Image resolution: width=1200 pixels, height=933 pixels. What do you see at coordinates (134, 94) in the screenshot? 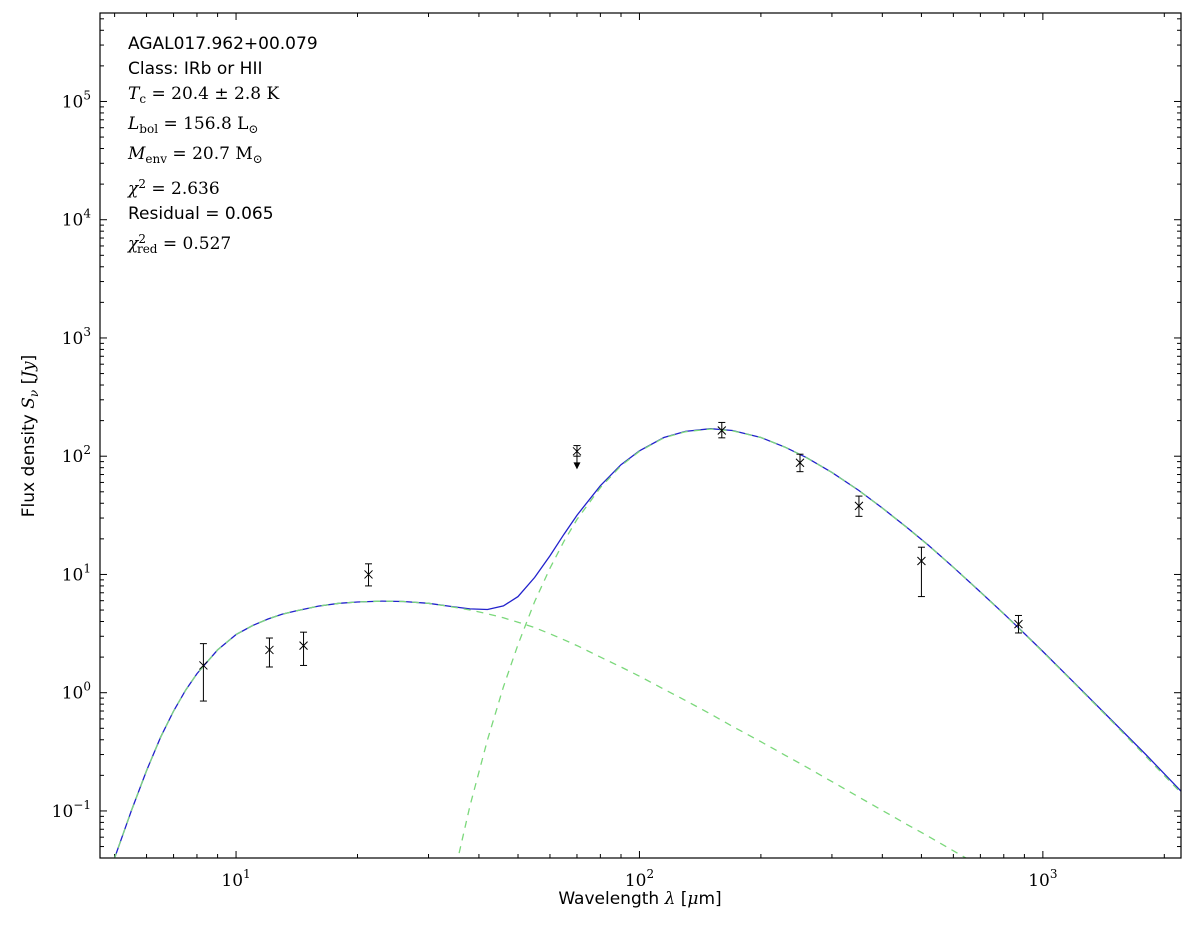
I see `text-segment: T` at bounding box center [134, 94].